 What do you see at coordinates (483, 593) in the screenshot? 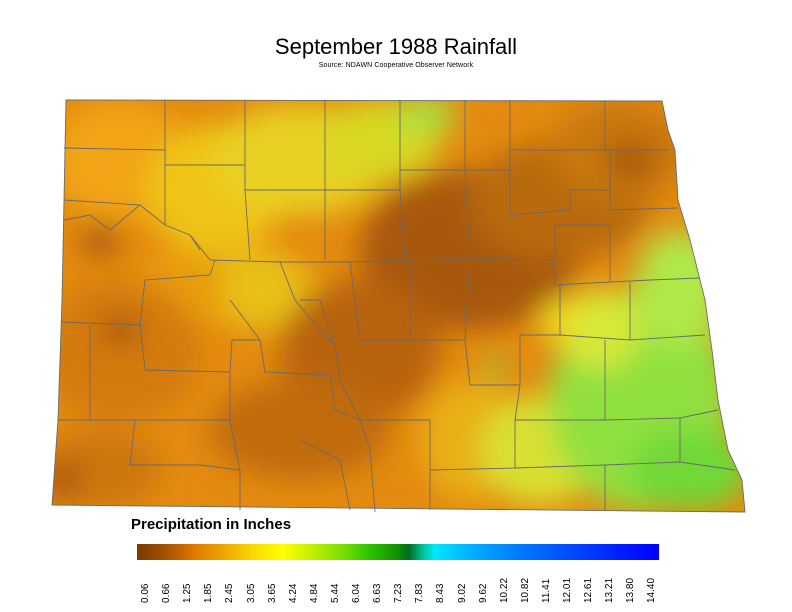
I see `legend-tick-label: 9.62` at bounding box center [483, 593].